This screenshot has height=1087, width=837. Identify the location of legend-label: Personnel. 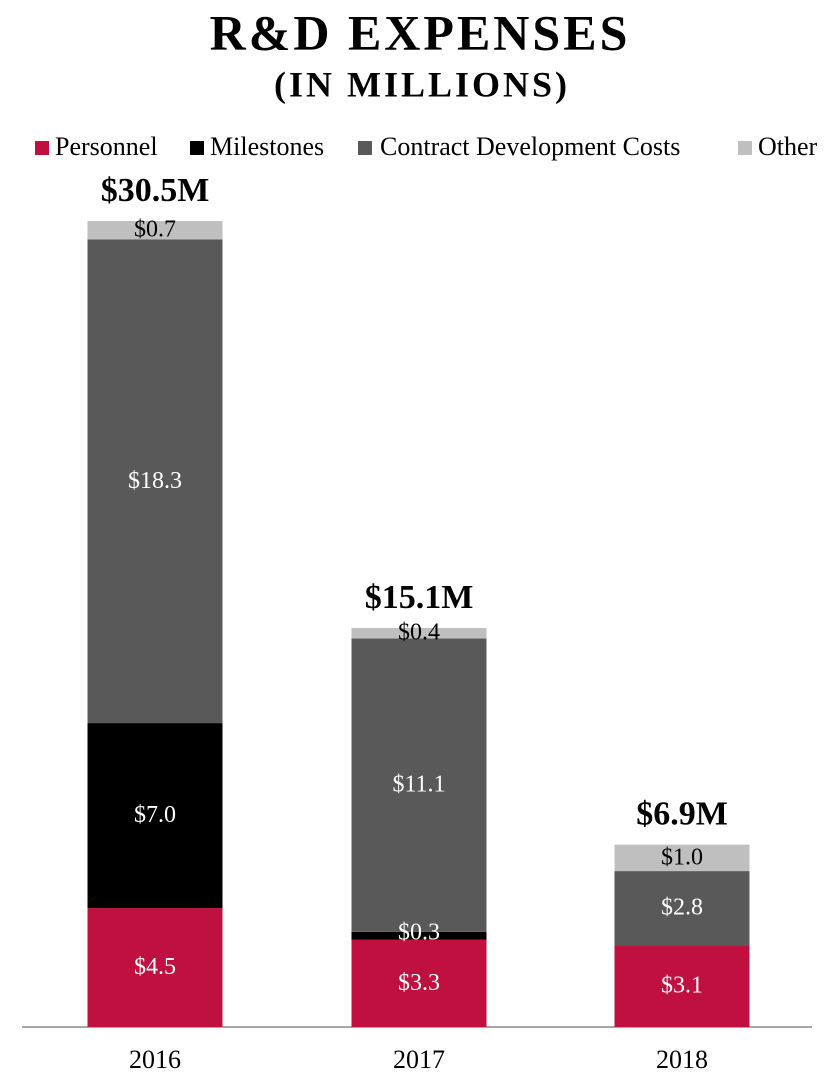
(106, 146).